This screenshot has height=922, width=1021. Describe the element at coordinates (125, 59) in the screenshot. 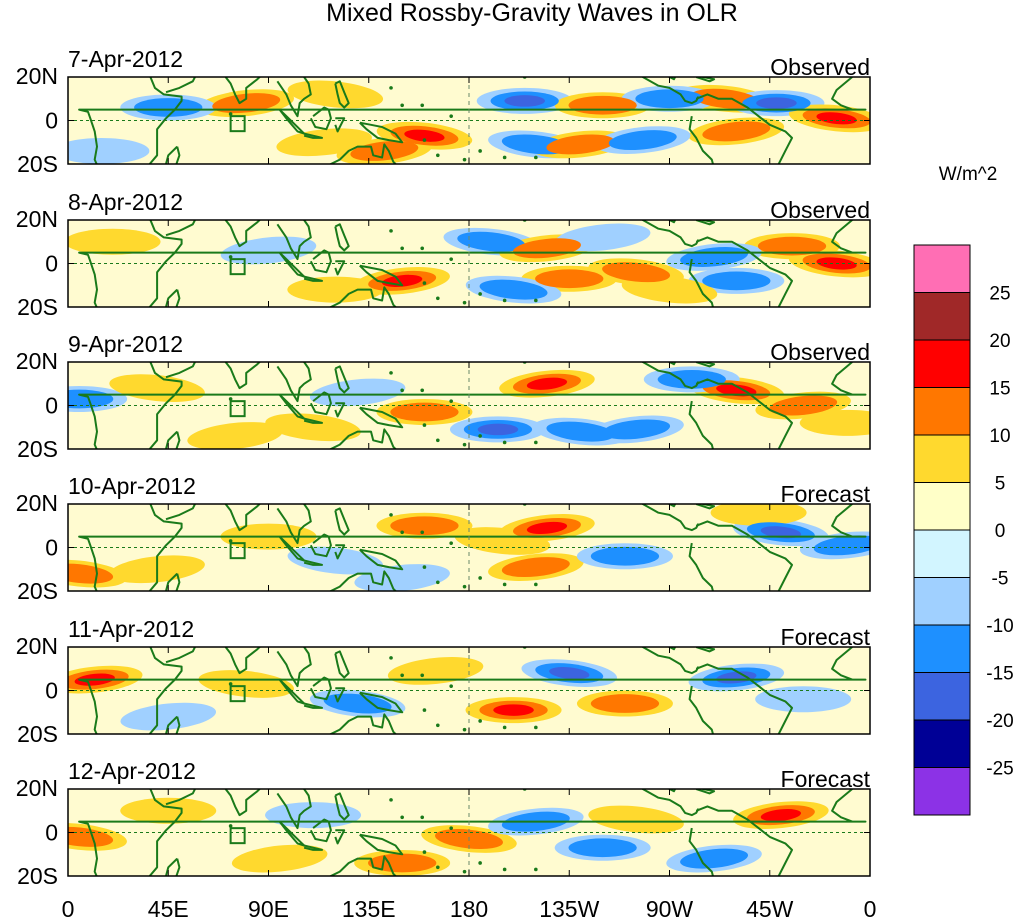

I see `panel-date: 7-Apr-2012` at that location.